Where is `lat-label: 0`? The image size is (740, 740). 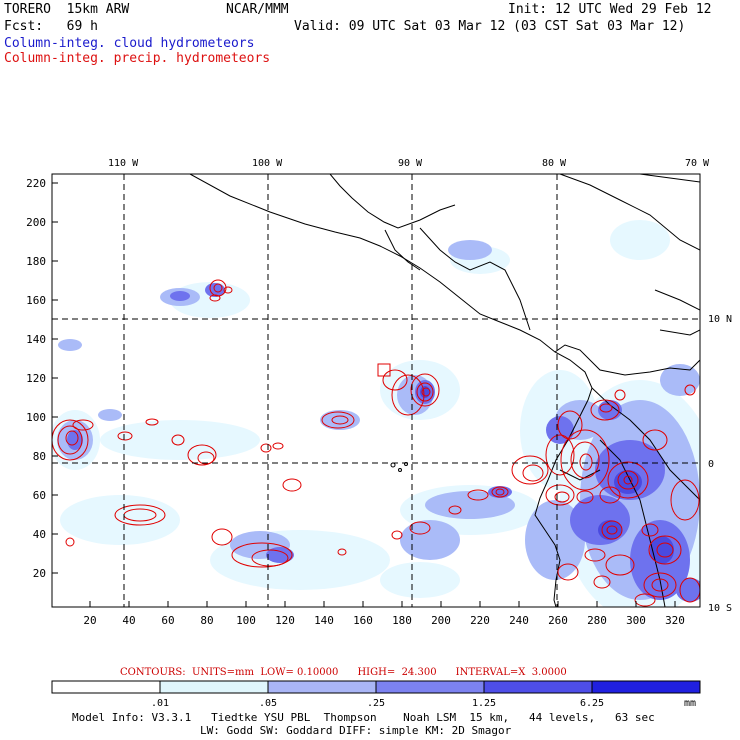
lat-label: 0 is located at coordinates (711, 464).